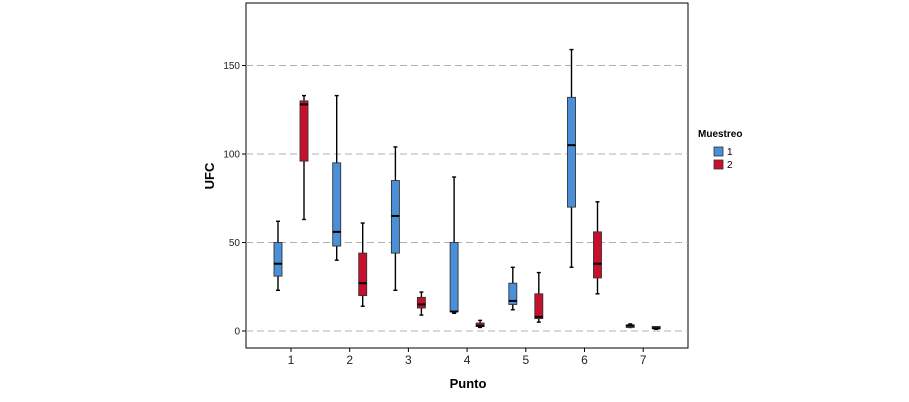 Image resolution: width=909 pixels, height=402 pixels. I want to click on x-tick-label: 5, so click(525, 360).